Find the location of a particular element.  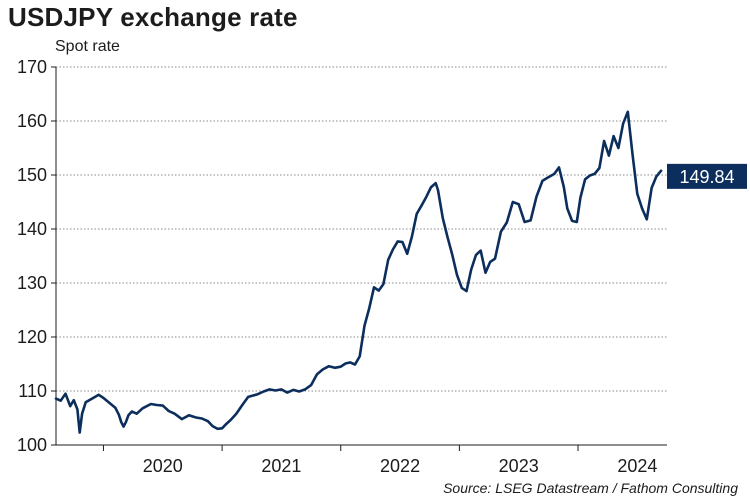

last-value-label: 149.84 is located at coordinates (706, 177).